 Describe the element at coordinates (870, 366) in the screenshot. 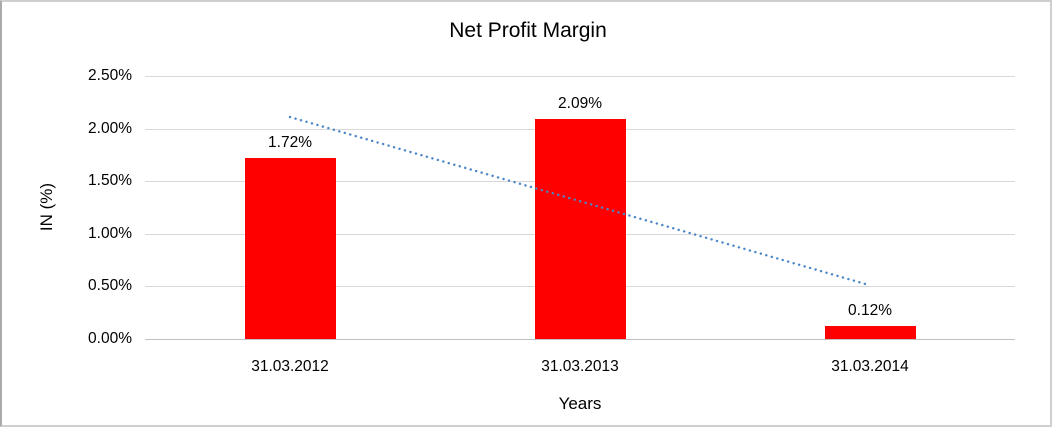

I see `x-tick-label: 31.03.2014` at that location.